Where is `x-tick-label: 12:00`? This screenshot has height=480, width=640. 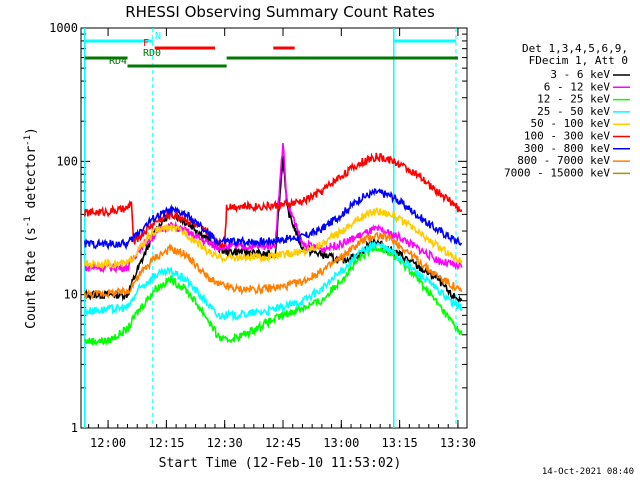 x-tick-label: 12:00 is located at coordinates (108, 443).